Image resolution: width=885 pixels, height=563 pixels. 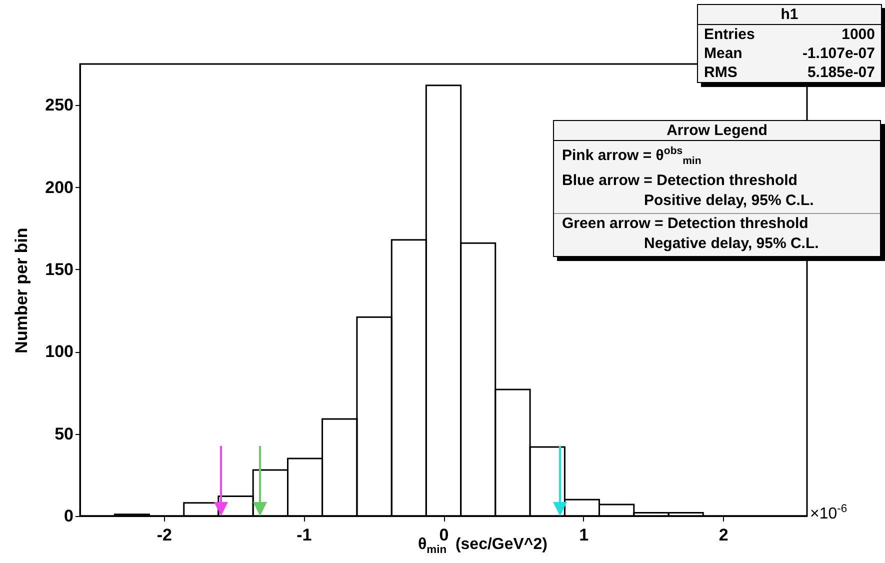 I want to click on annotation: Negative delay, 95% C.L., so click(x=731, y=244).